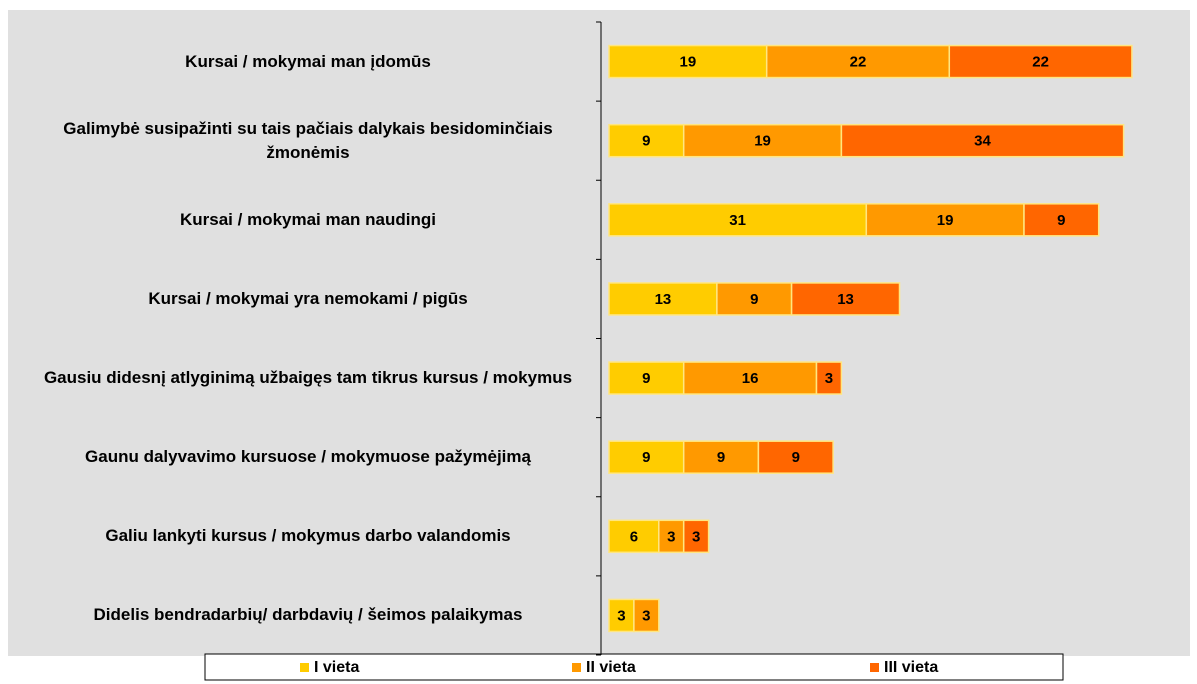  What do you see at coordinates (911, 667) in the screenshot?
I see `legend-label: III vieta` at bounding box center [911, 667].